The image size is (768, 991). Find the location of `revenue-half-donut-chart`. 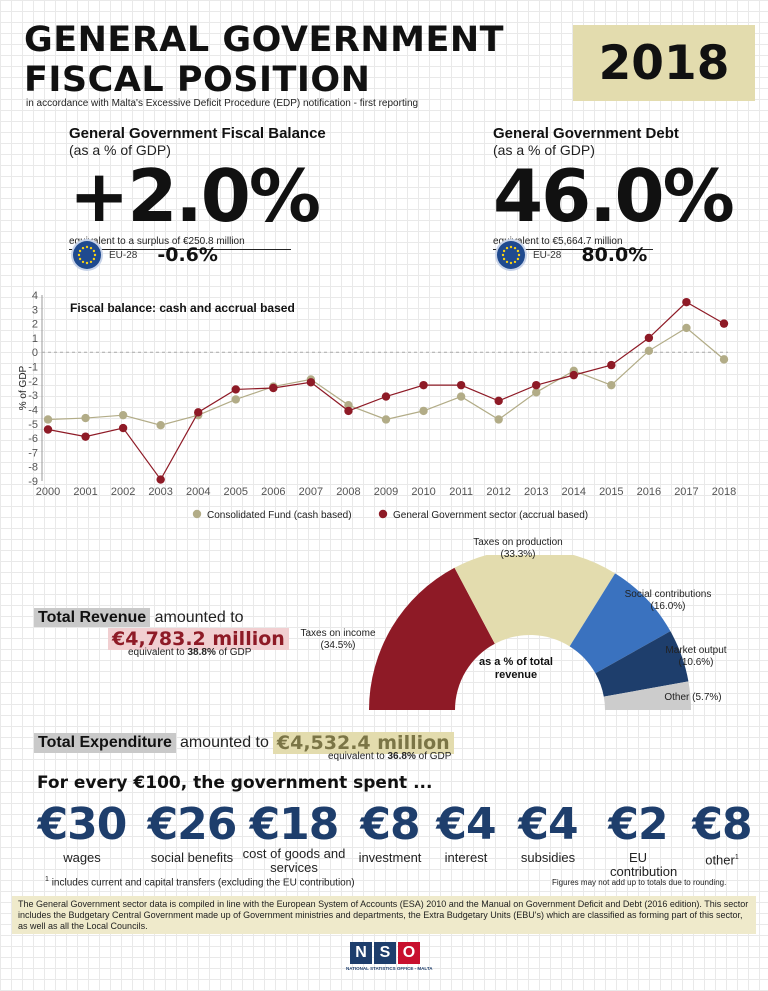

revenue-half-donut-chart is located at coordinates (530, 632).